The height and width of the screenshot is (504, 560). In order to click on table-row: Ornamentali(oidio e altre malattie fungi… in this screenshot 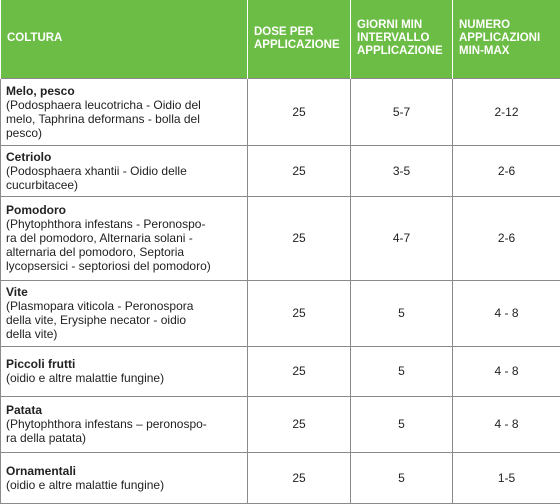, I will do `click(280, 477)`.